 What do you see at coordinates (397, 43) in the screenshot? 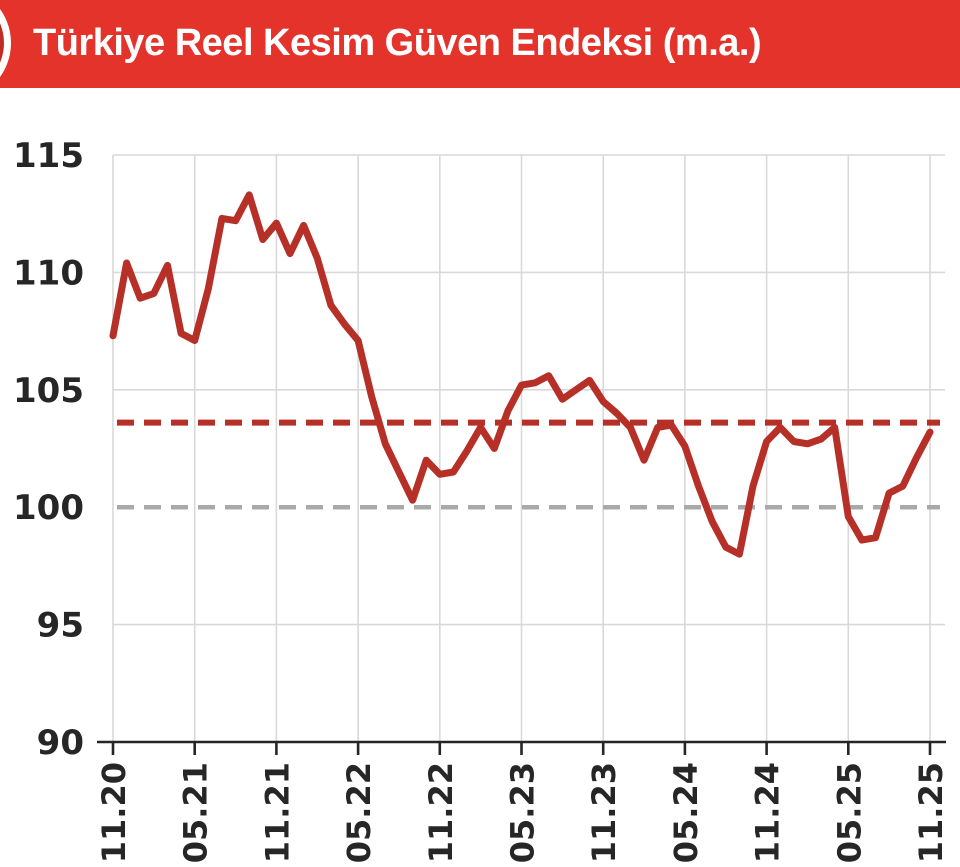
I see `page-title: Türkiye Reel Kesim Güven Endeksi (m.a.)` at bounding box center [397, 43].